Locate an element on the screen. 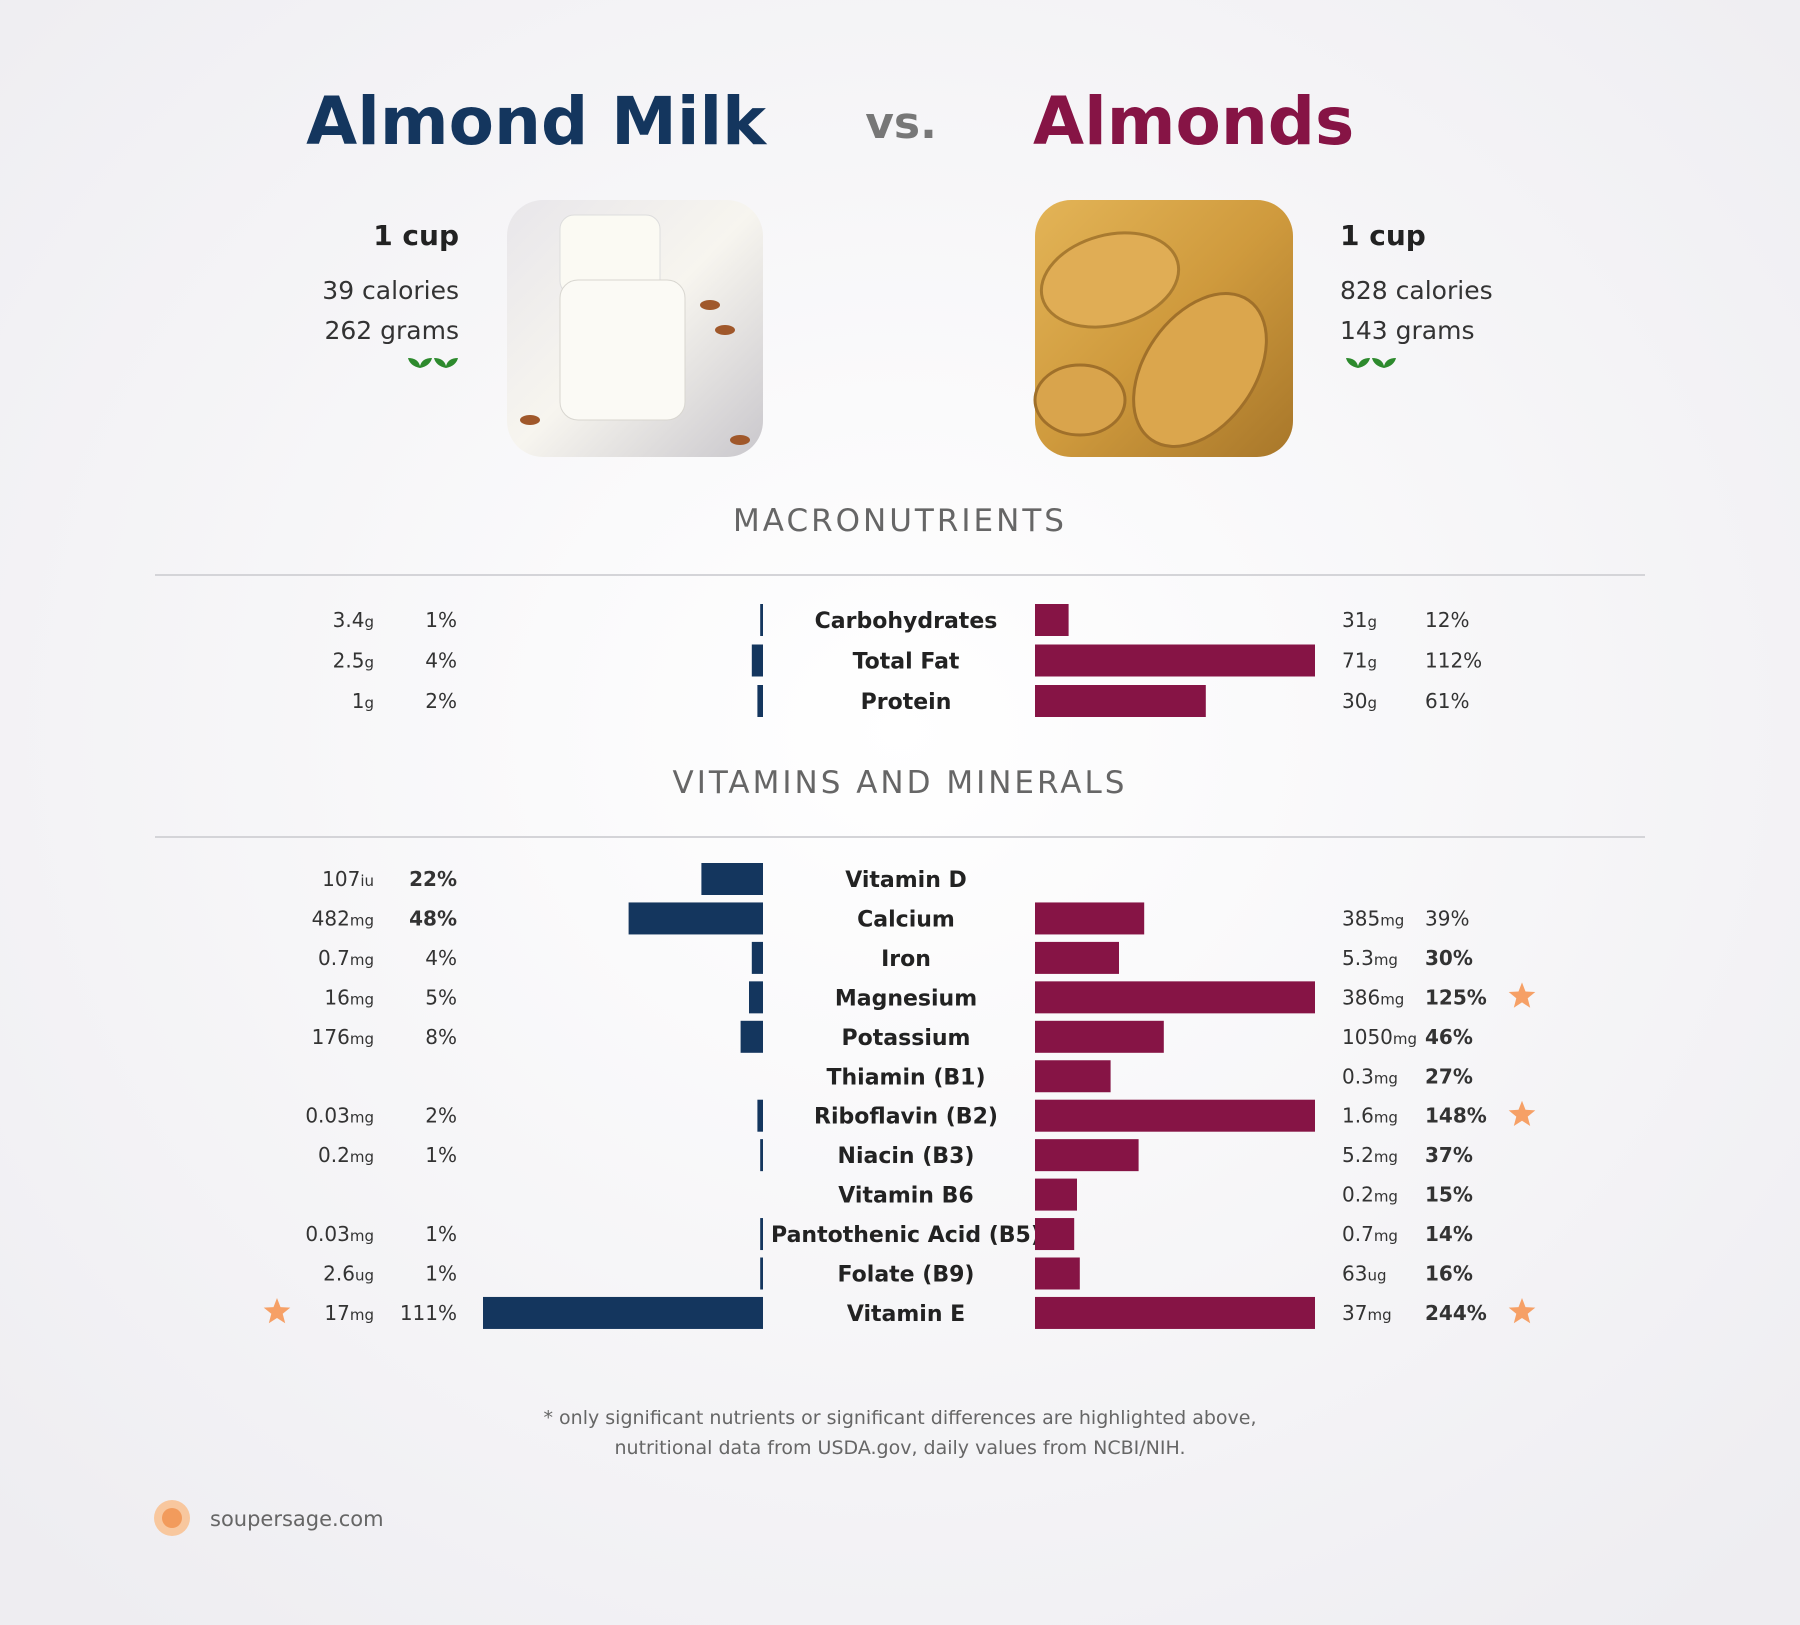 The height and width of the screenshot is (1625, 1800). section-title: VITAMINS AND MINERALS is located at coordinates (900, 783).